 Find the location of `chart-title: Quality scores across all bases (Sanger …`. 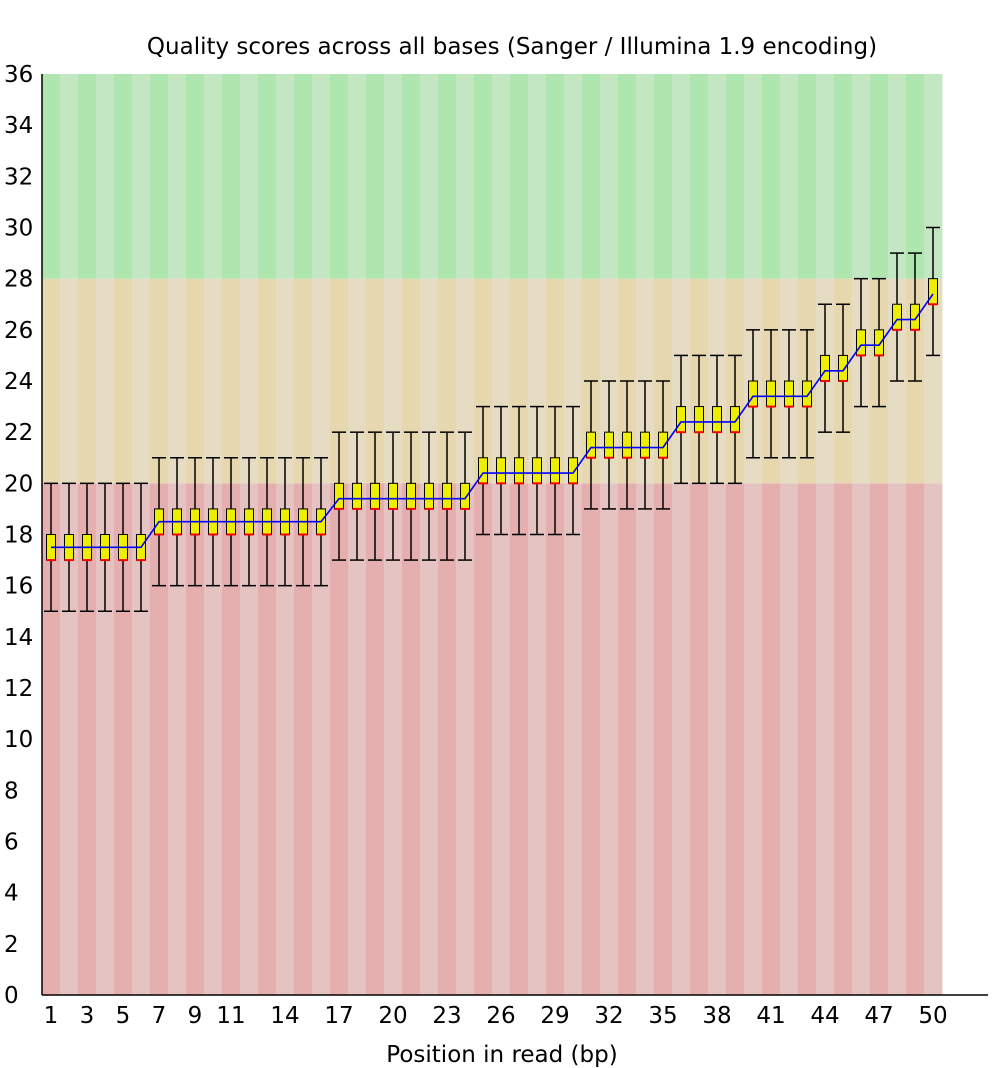

chart-title: Quality scores across all bases (Sanger … is located at coordinates (512, 47).